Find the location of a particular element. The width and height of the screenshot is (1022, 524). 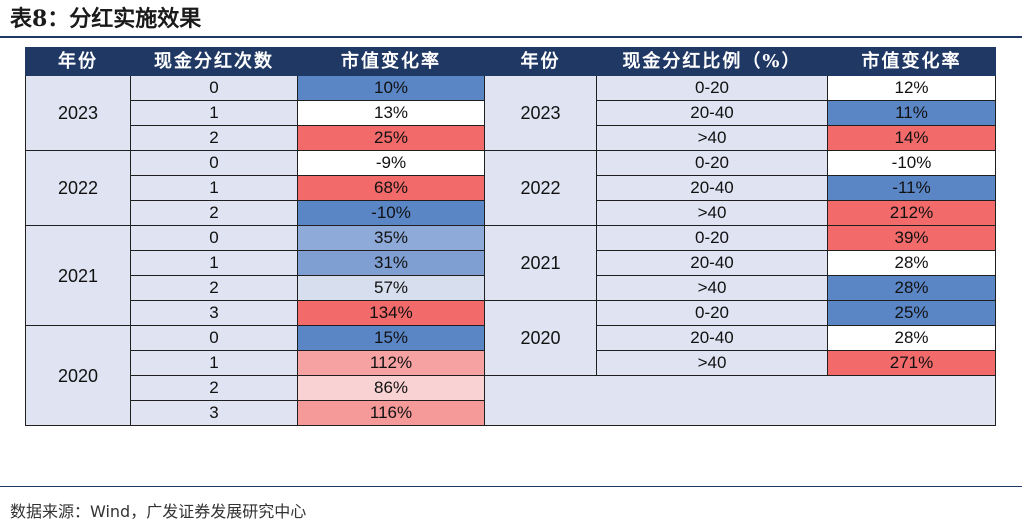

table-row: 1 68% 20-40 -11% is located at coordinates (511, 188).